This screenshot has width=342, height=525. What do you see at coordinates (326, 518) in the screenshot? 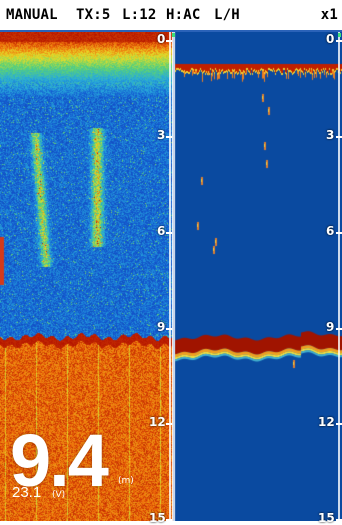
I see `right-depth-scale-label: 15` at bounding box center [326, 518].